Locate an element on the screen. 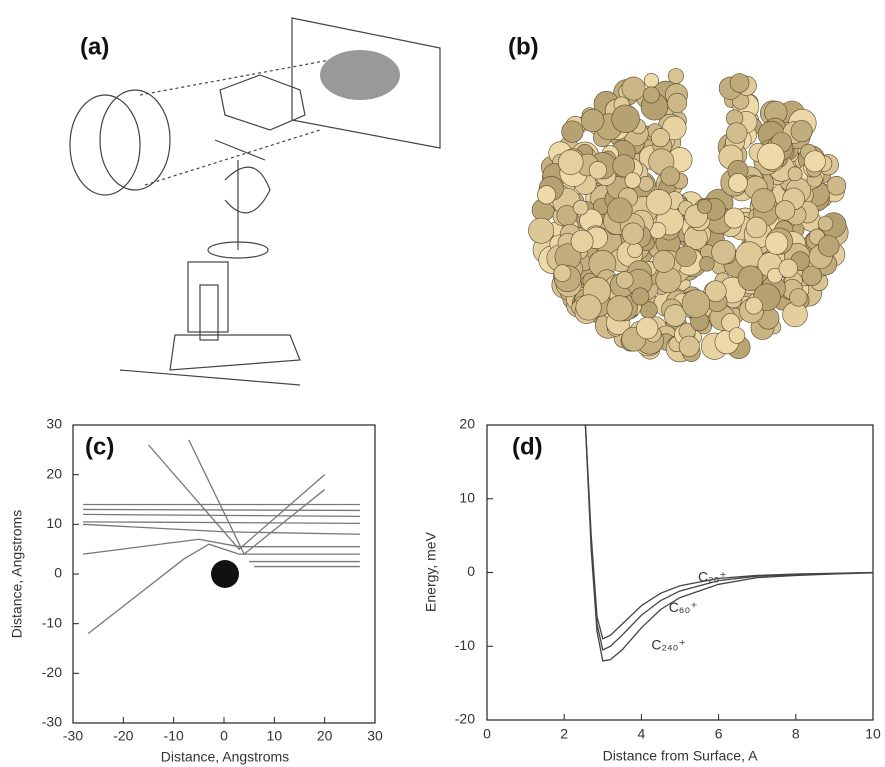 The image size is (885, 767). x-tick-label: 2 is located at coordinates (564, 734).